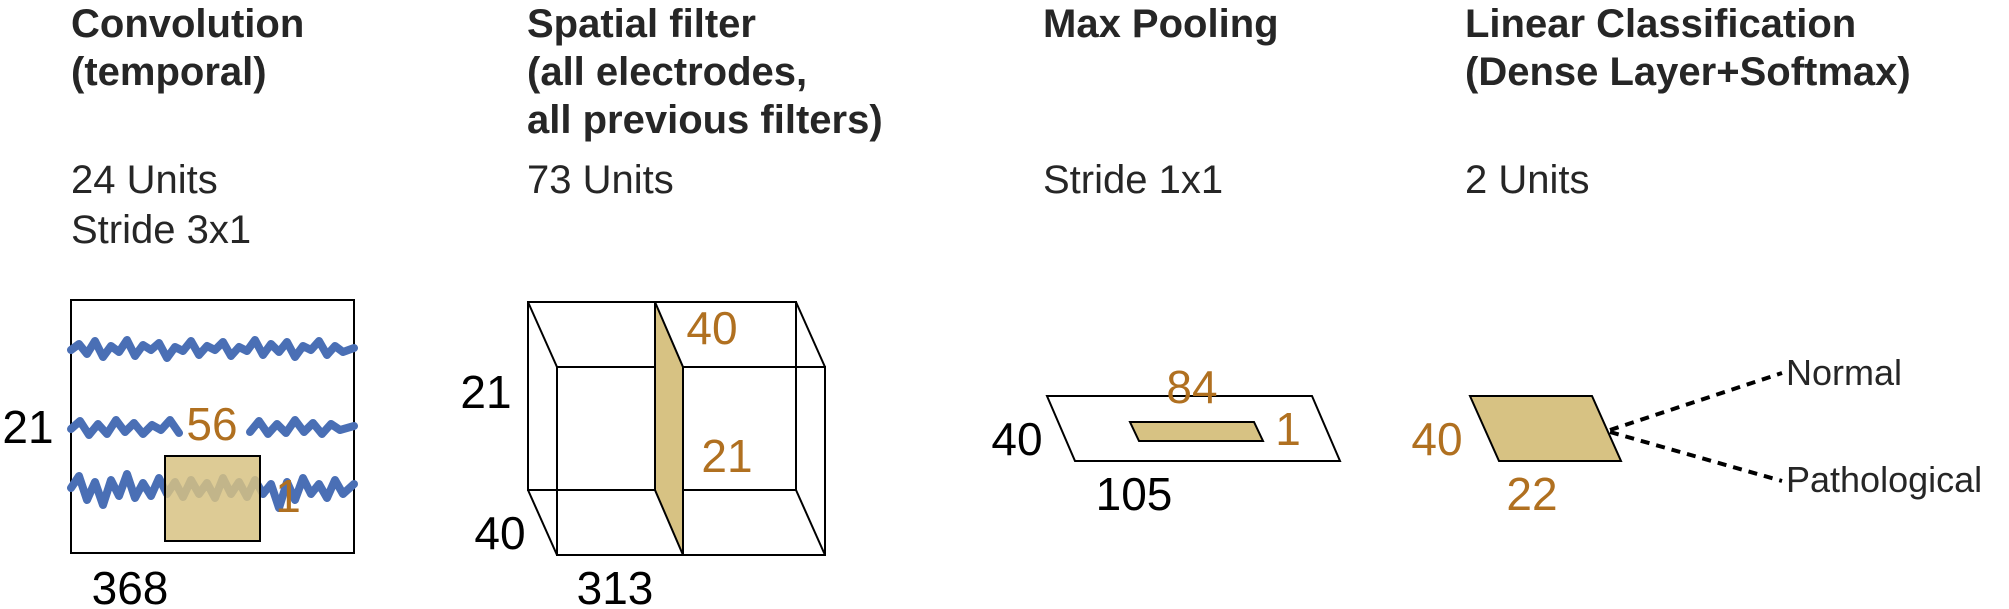  Describe the element at coordinates (1016, 439) in the screenshot. I see `pool-left-label: 40` at that location.